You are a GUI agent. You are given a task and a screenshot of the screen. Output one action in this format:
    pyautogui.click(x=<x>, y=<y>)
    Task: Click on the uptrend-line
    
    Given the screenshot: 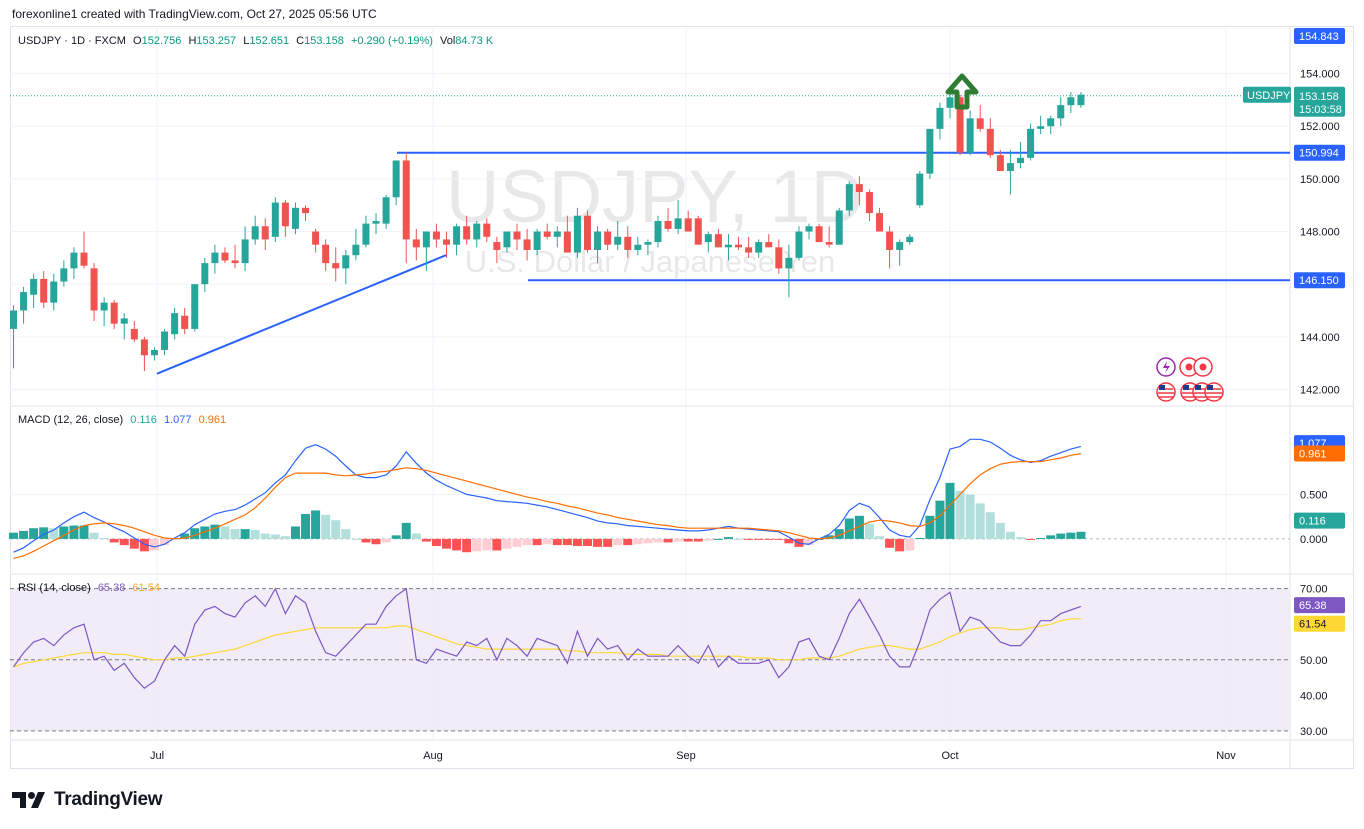 What is the action you would take?
    pyautogui.click(x=301, y=314)
    